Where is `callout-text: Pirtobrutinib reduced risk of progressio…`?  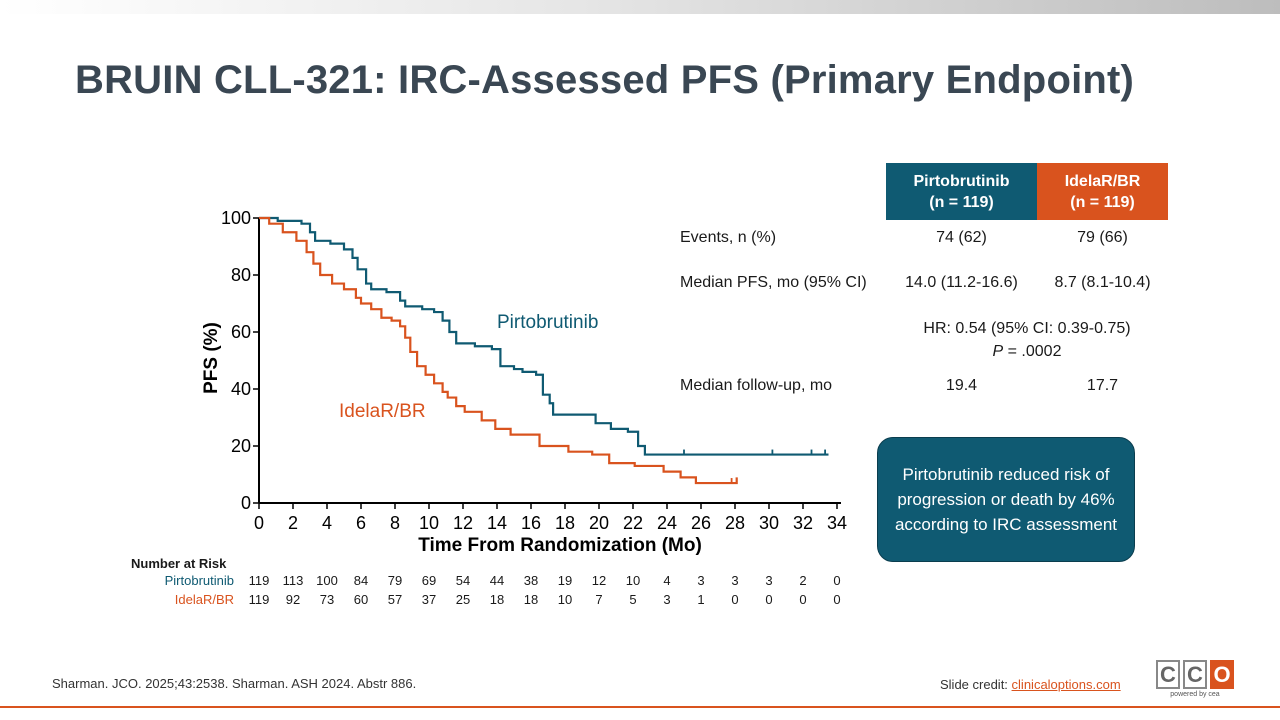 callout-text: Pirtobrutinib reduced risk of progressio… is located at coordinates (1006, 499).